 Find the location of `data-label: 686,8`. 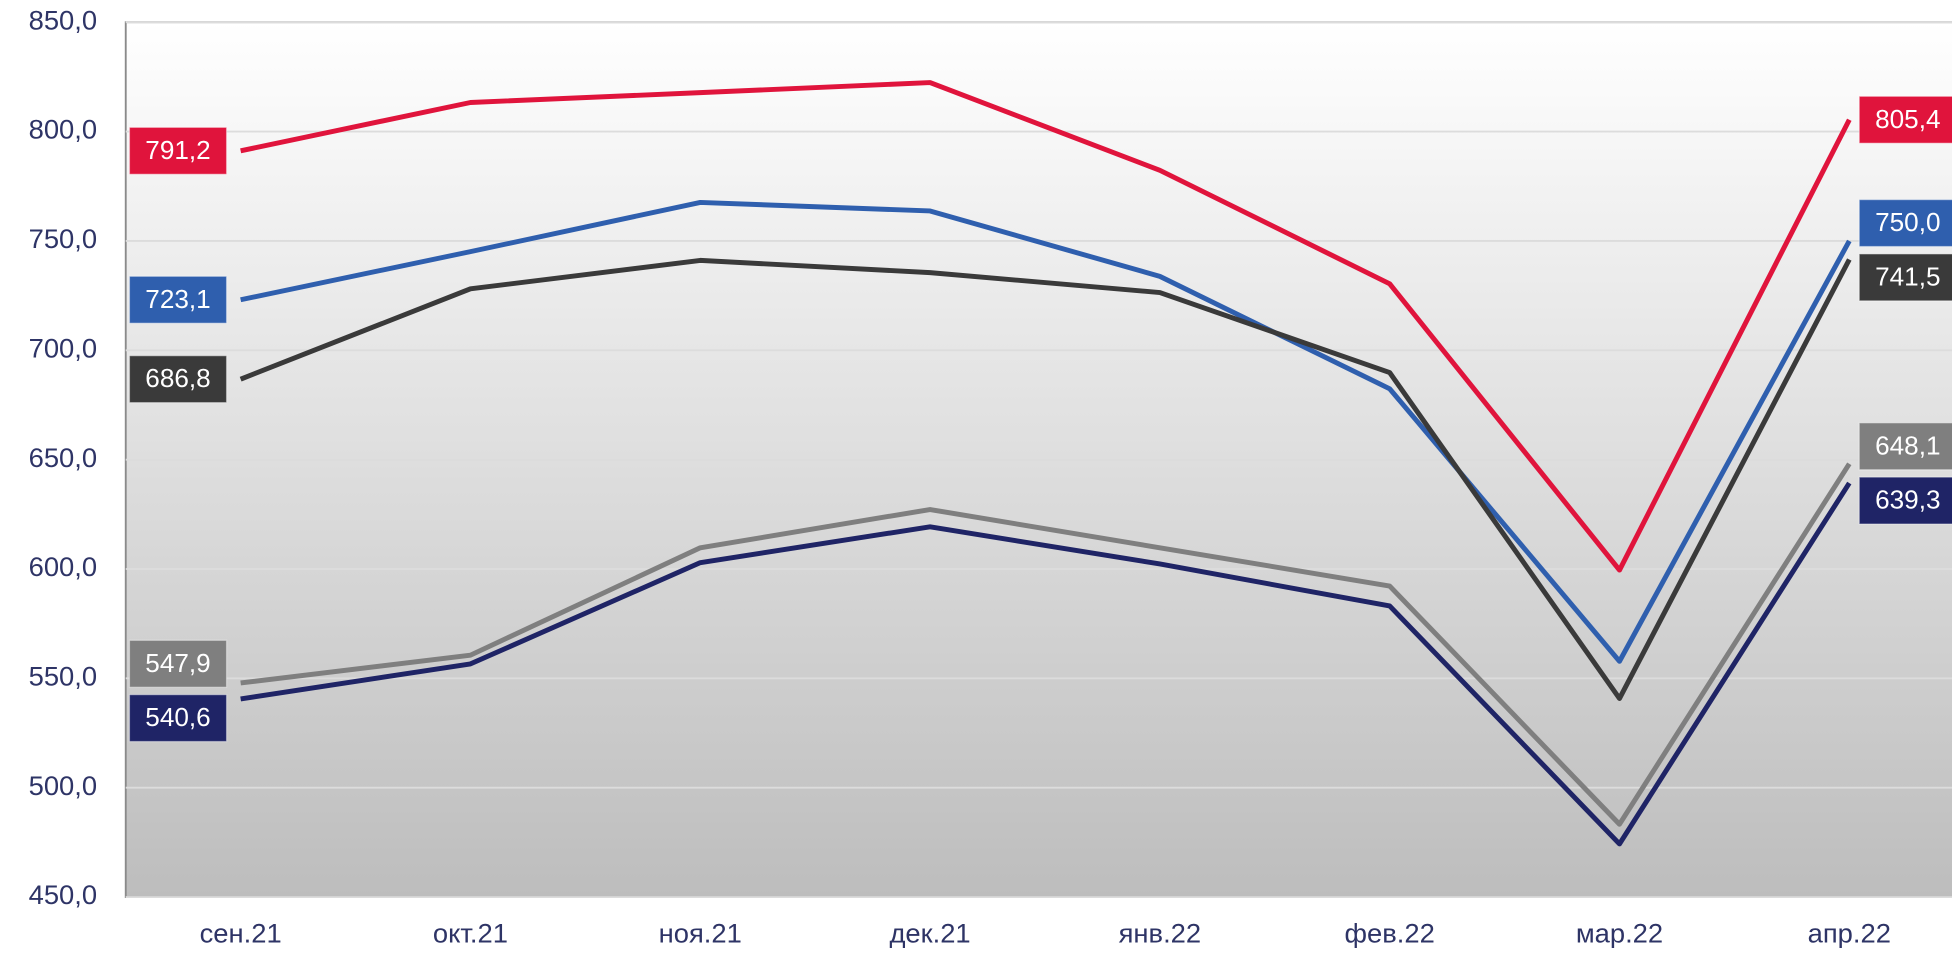

data-label: 686,8 is located at coordinates (178, 379).